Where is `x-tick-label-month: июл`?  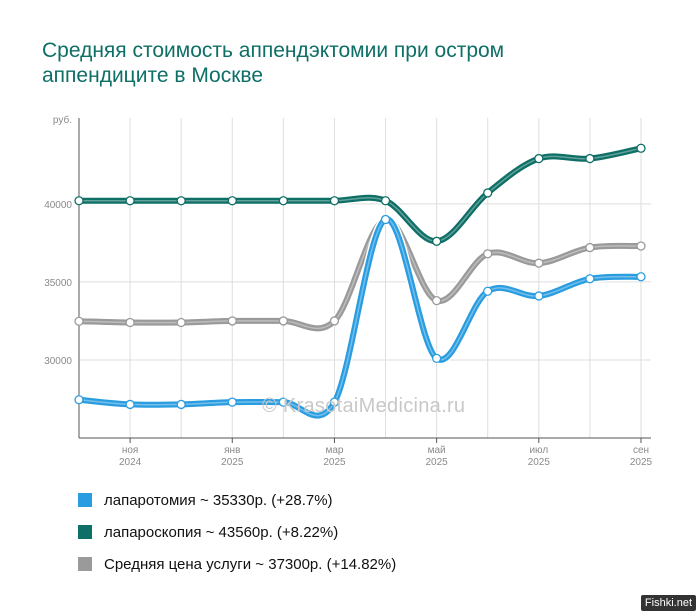
x-tick-label-month: июл is located at coordinates (538, 450).